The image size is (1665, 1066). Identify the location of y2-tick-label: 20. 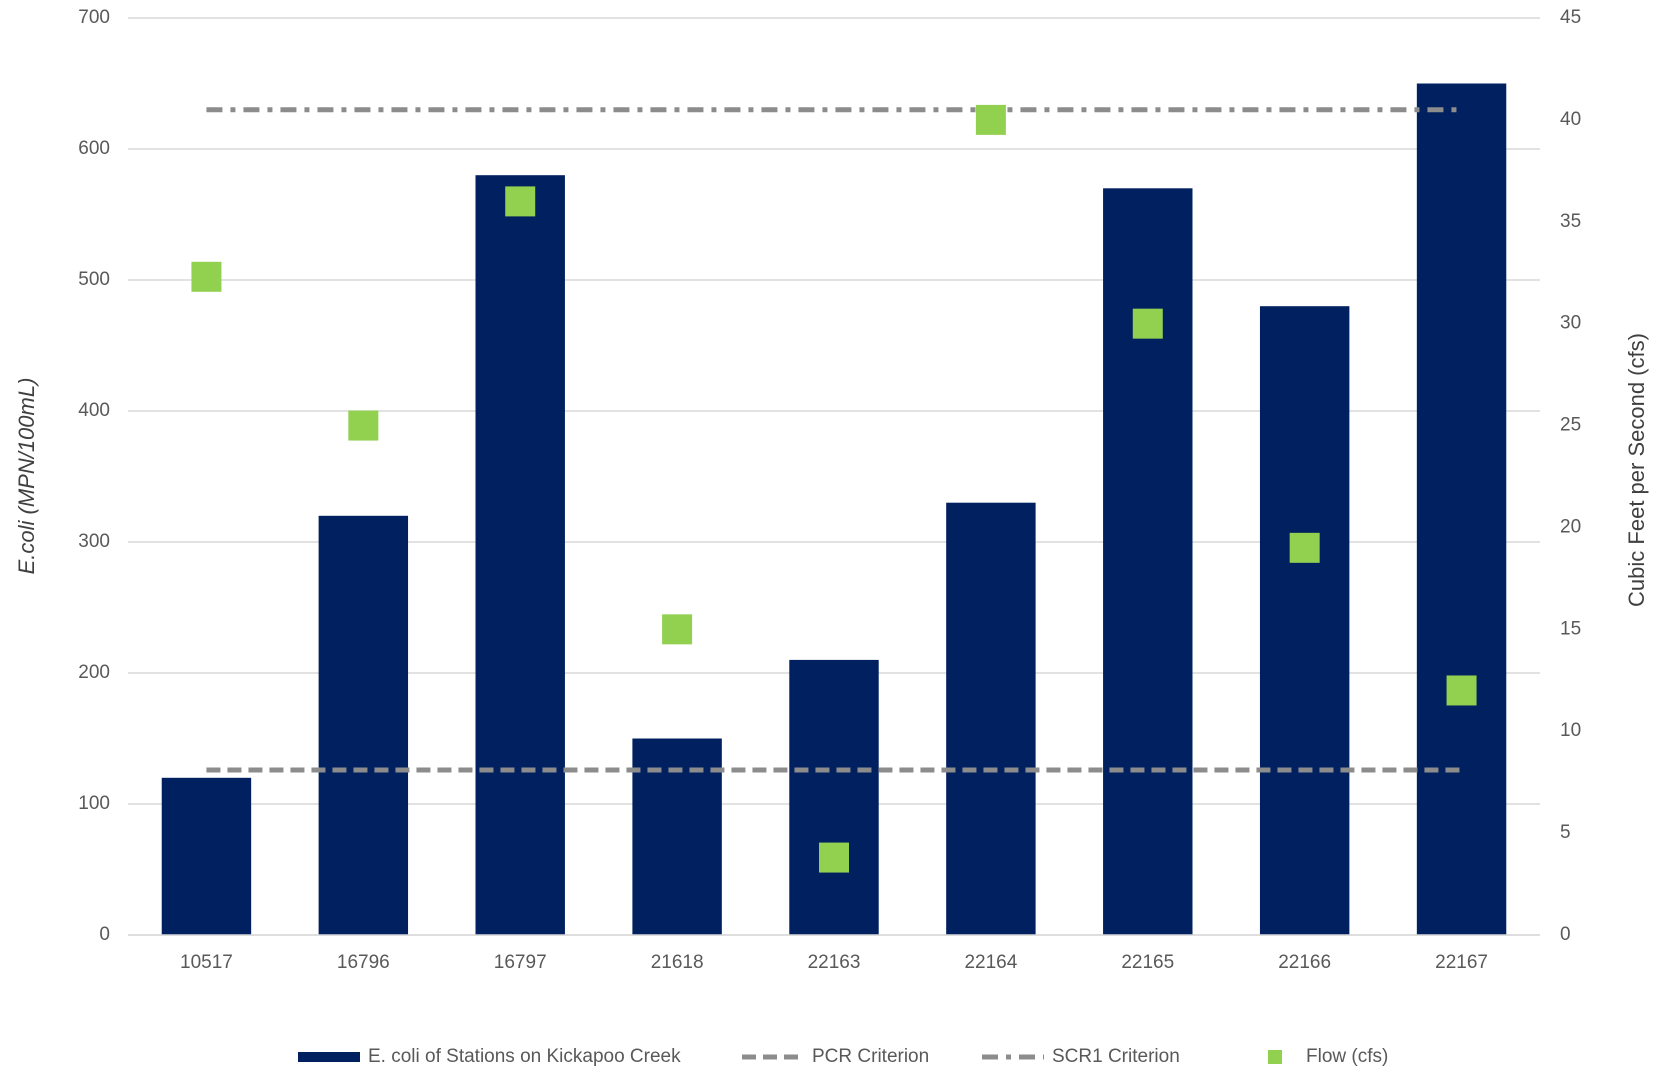
(1570, 526).